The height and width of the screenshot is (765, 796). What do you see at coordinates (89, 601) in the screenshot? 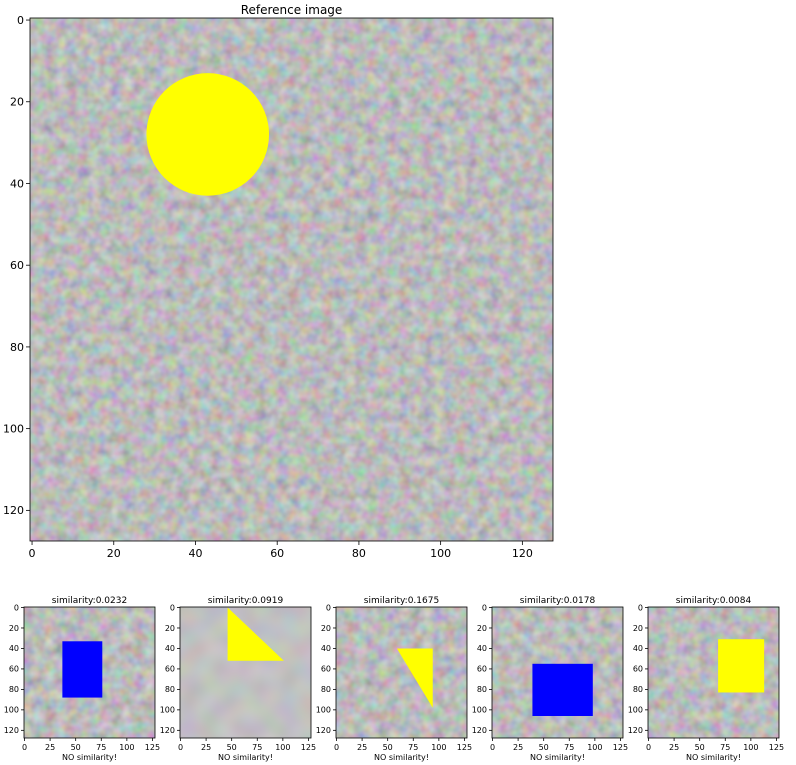
I see `axes-title: similarity:0.0232` at bounding box center [89, 601].